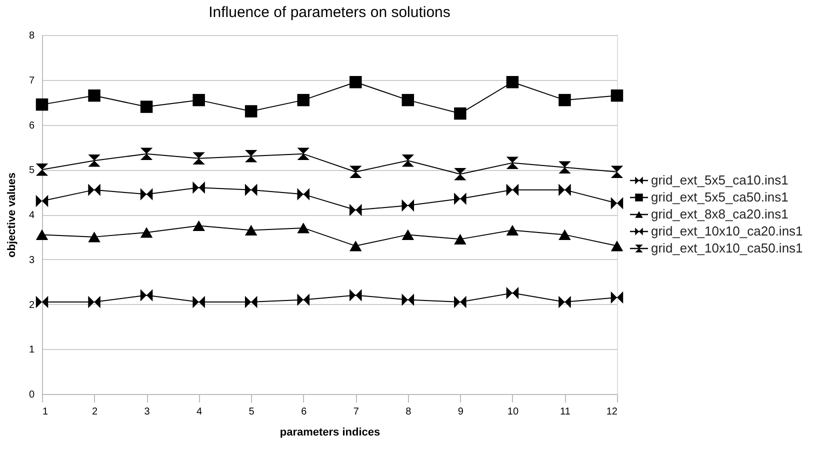  What do you see at coordinates (12, 215) in the screenshot?
I see `y-axis-title: objective values` at bounding box center [12, 215].